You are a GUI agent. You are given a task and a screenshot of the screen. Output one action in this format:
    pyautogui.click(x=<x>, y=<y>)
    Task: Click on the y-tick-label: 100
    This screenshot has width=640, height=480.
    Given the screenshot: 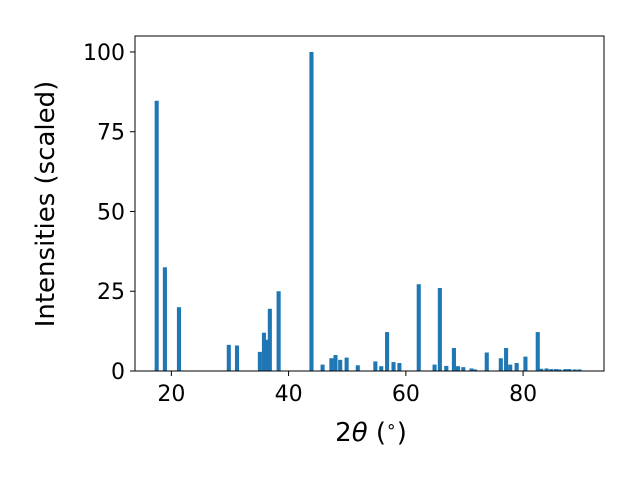 What is the action you would take?
    pyautogui.click(x=104, y=53)
    